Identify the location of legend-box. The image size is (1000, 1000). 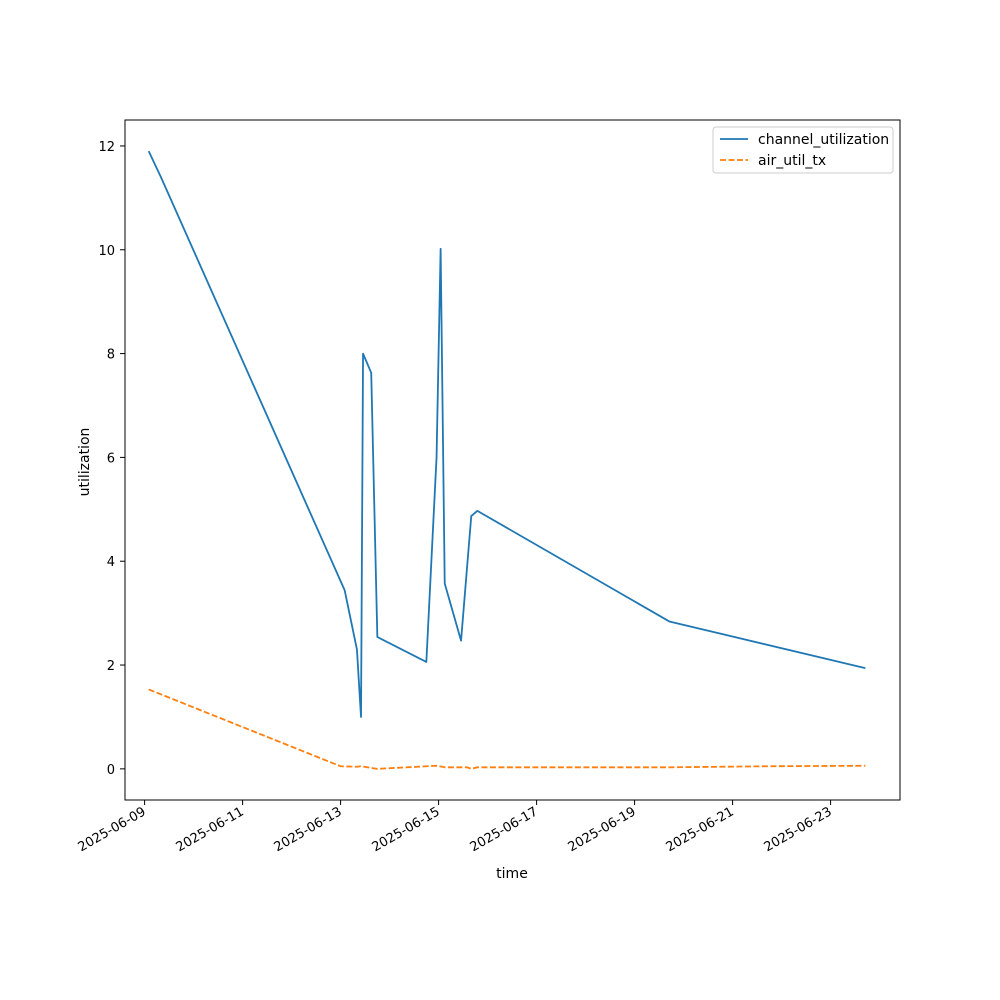
(803, 150).